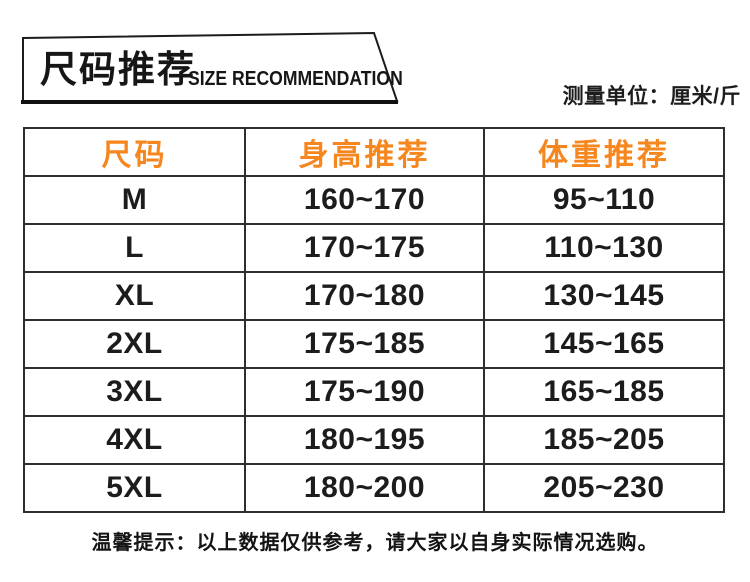  I want to click on weight-cell: 130~145, so click(604, 296).